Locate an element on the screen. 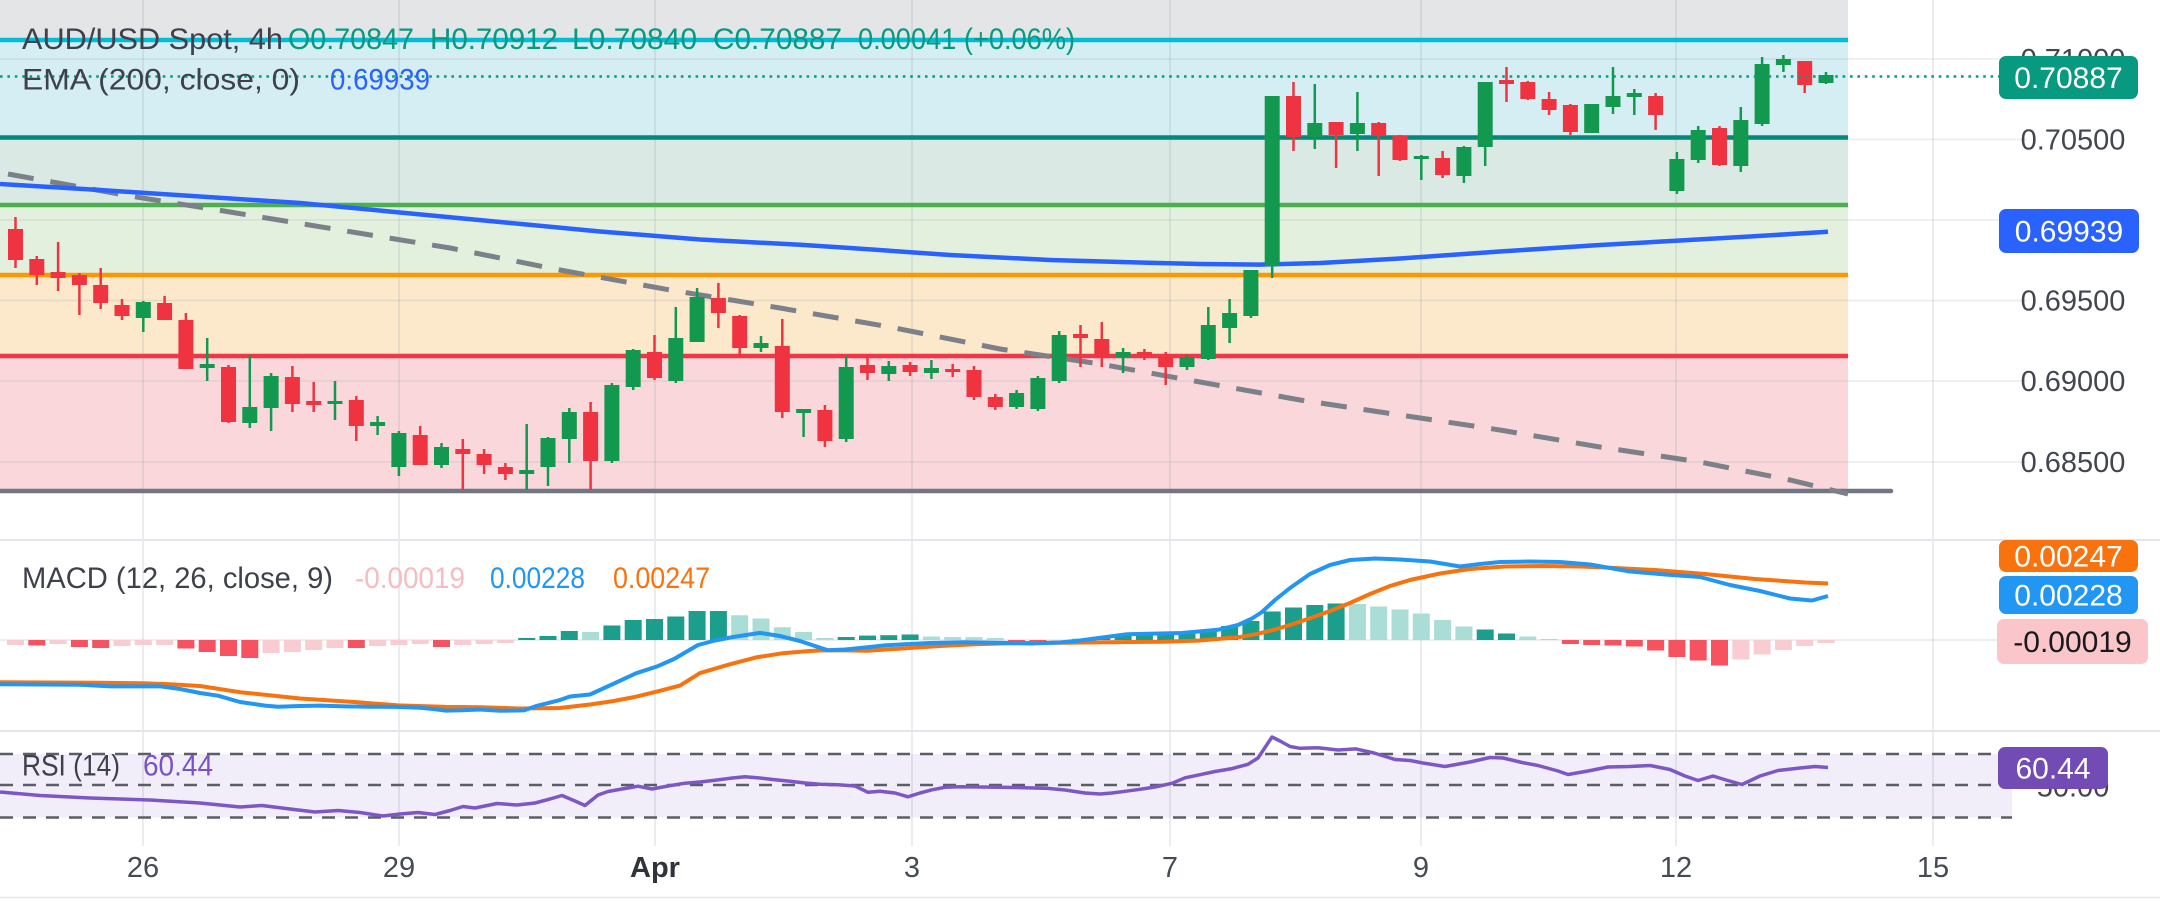 This screenshot has width=2160, height=901. svg-text: 9 is located at coordinates (1421, 868).